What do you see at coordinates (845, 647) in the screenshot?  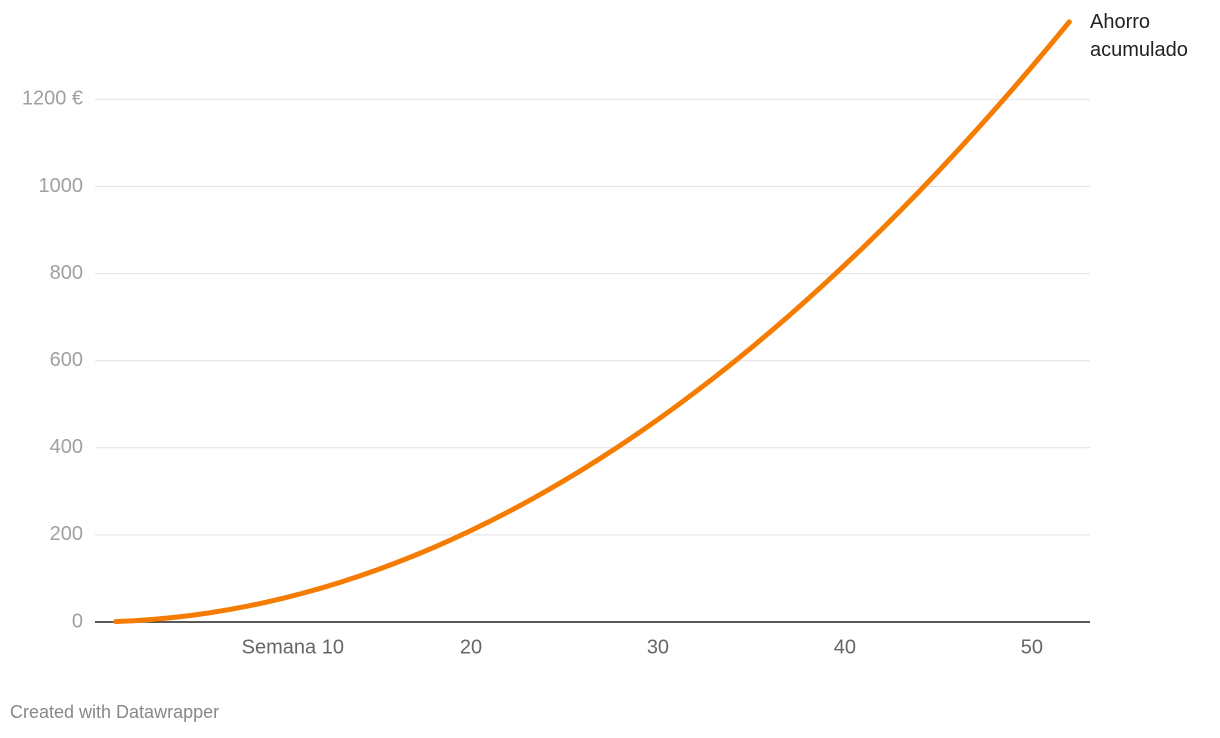 I see `x-tick-label: 40` at bounding box center [845, 647].